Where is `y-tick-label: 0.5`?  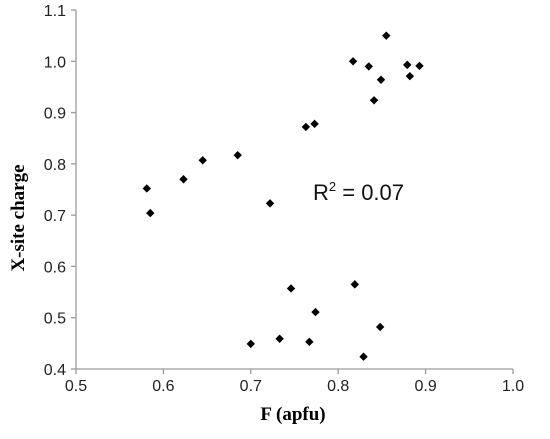
y-tick-label: 0.5 is located at coordinates (55, 319).